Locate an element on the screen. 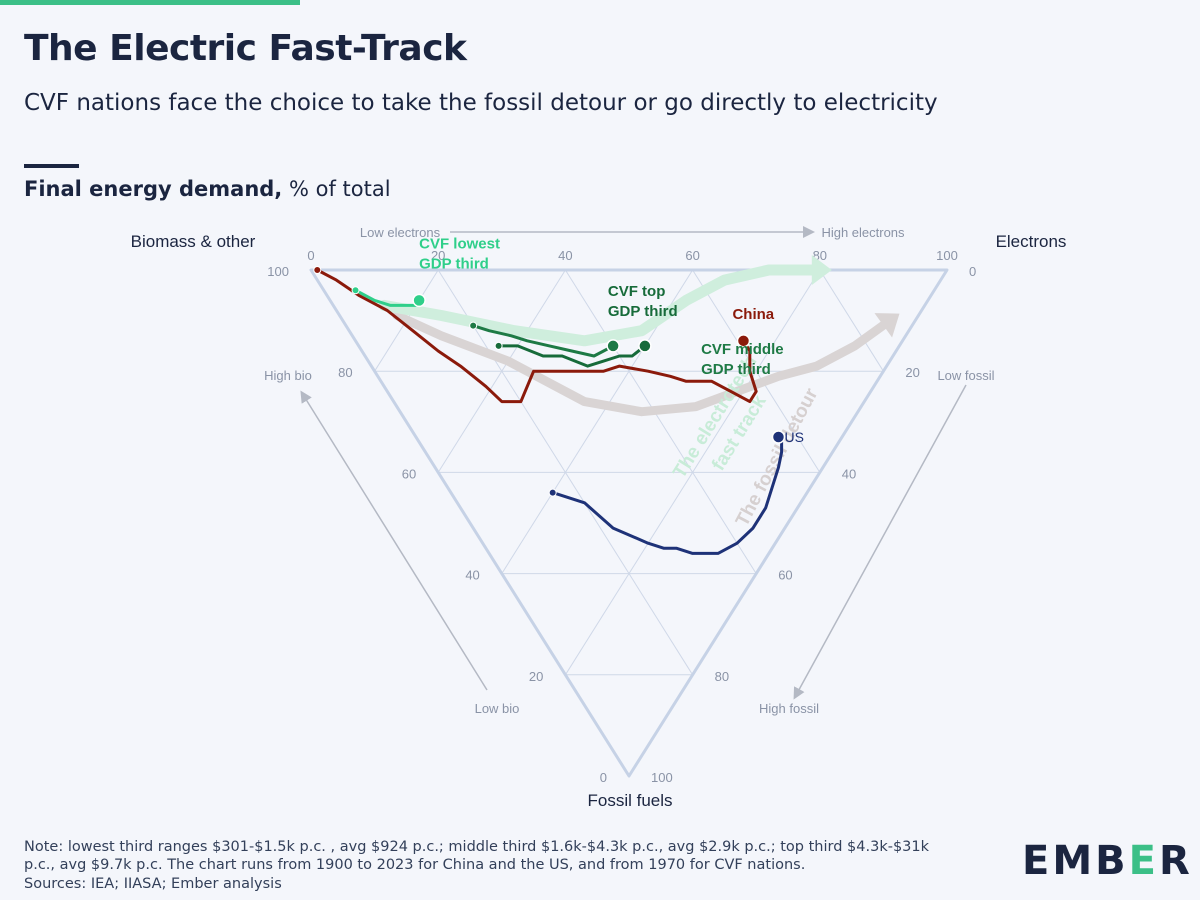 This screenshot has width=1200, height=900. corner-label-fossil: Fossil fuels is located at coordinates (629, 800).